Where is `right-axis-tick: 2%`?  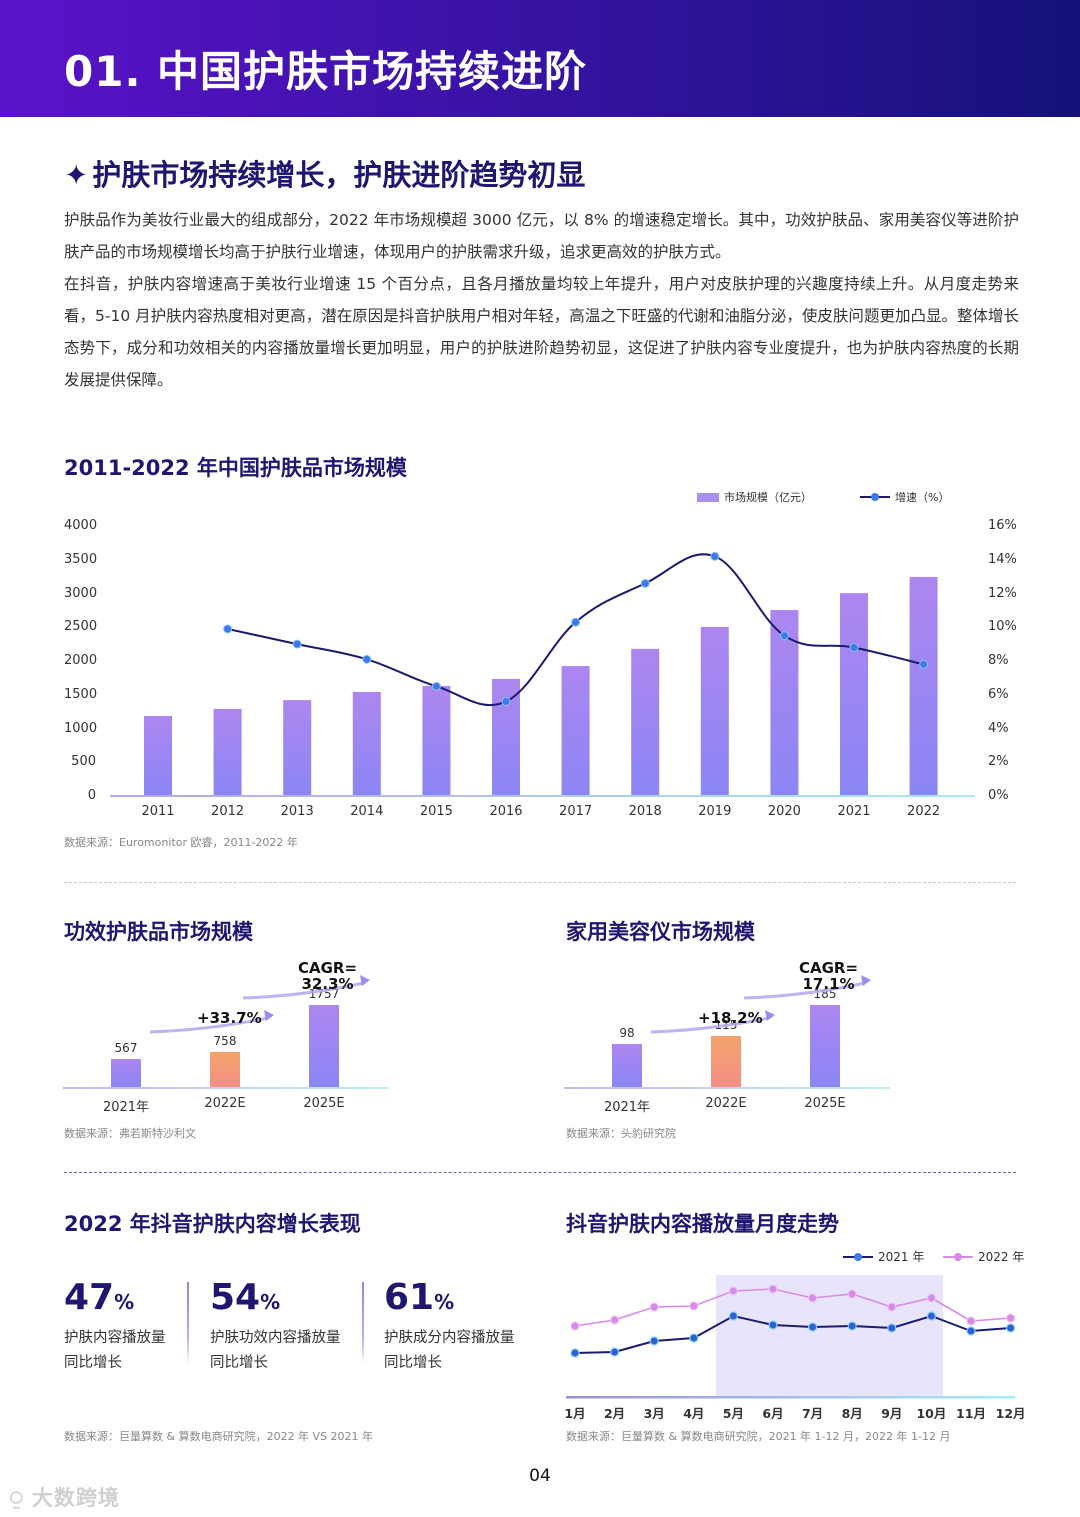
right-axis-tick: 2% is located at coordinates (998, 762).